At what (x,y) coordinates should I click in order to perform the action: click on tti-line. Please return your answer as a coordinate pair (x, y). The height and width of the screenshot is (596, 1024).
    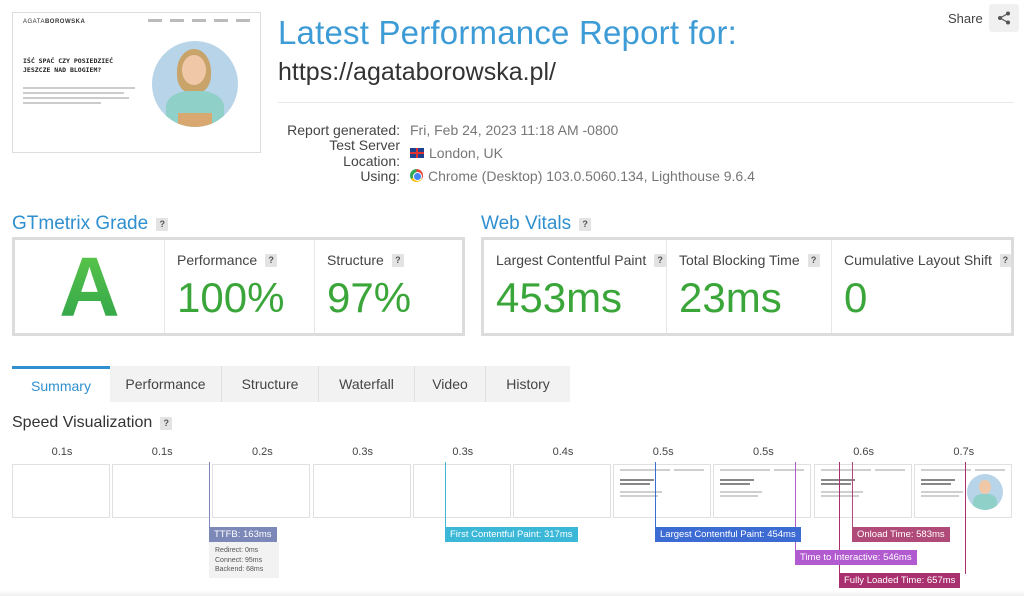
    Looking at the image, I should click on (795, 507).